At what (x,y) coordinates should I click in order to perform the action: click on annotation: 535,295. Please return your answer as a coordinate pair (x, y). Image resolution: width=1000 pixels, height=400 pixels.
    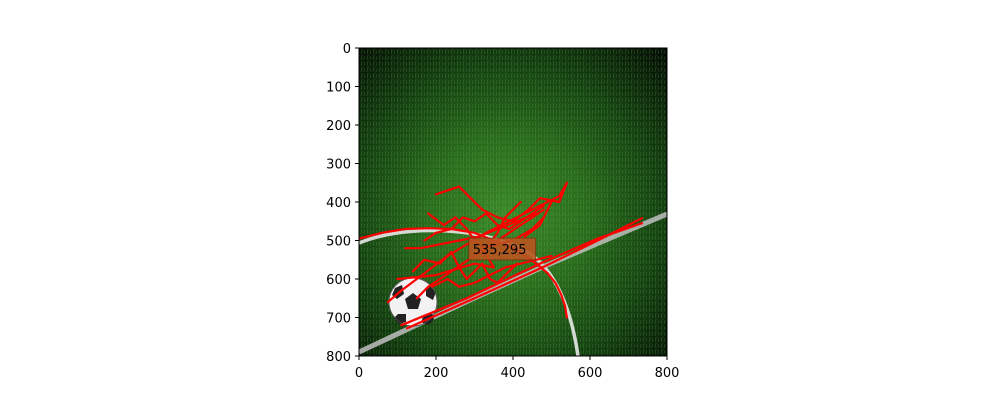
    Looking at the image, I should click on (502, 249).